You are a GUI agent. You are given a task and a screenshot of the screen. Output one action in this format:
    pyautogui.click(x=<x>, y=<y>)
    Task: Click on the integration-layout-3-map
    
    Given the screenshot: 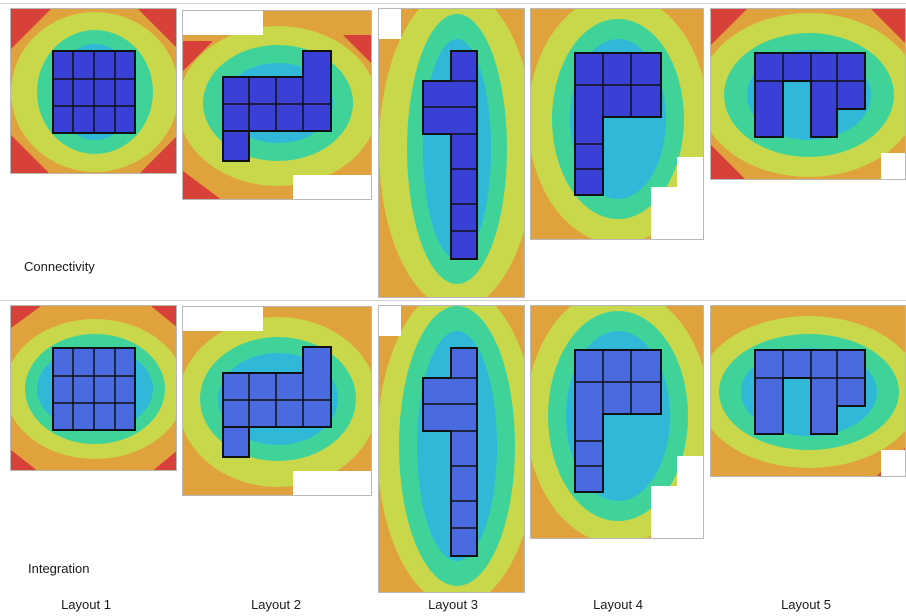 What is the action you would take?
    pyautogui.click(x=451, y=449)
    